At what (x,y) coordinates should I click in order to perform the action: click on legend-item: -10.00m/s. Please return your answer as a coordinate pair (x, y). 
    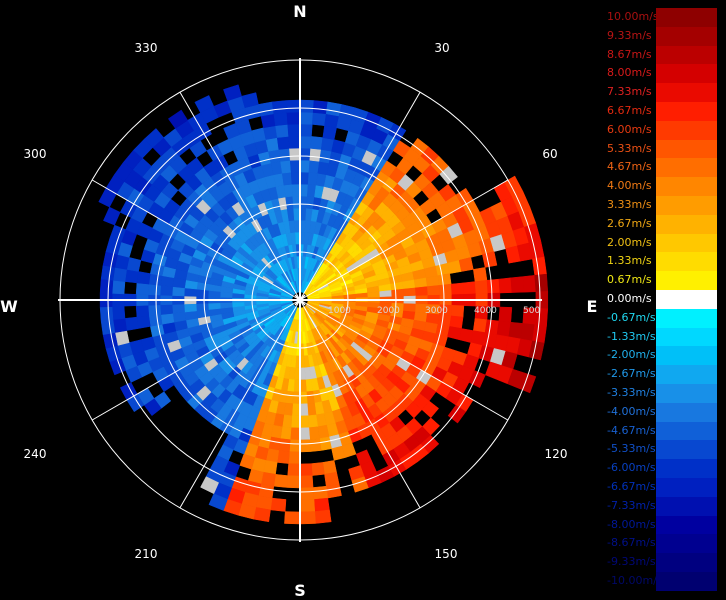
    Looking at the image, I should click on (662, 581).